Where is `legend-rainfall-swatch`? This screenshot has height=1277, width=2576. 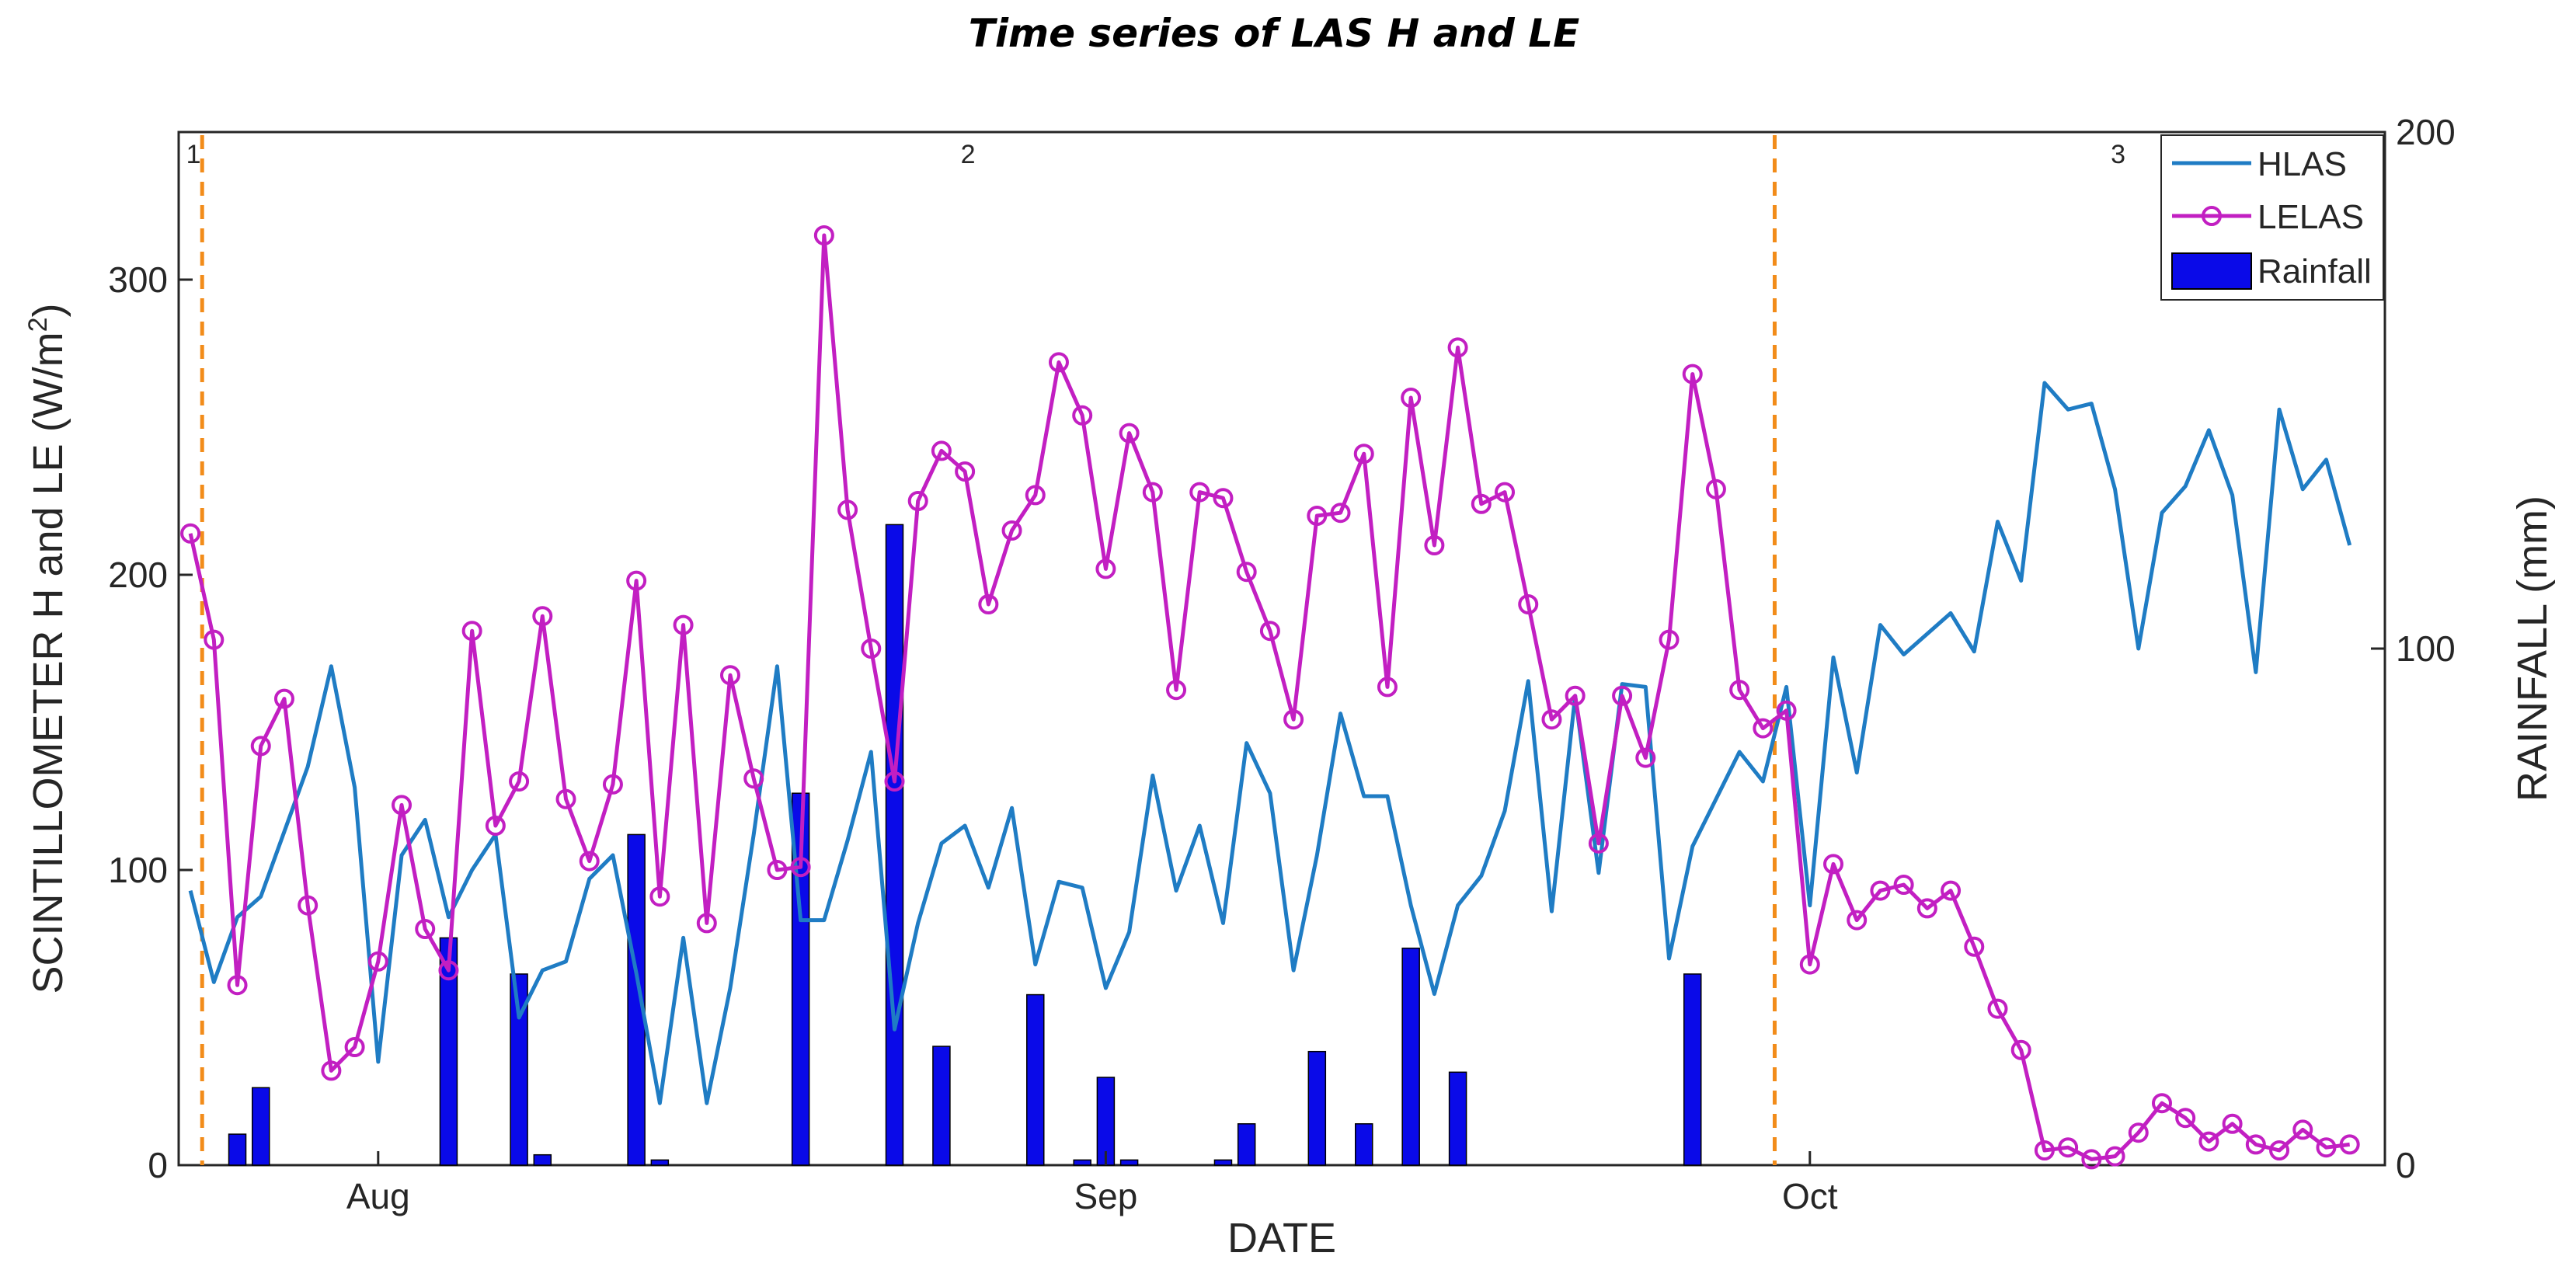 legend-rainfall-swatch is located at coordinates (2211, 271).